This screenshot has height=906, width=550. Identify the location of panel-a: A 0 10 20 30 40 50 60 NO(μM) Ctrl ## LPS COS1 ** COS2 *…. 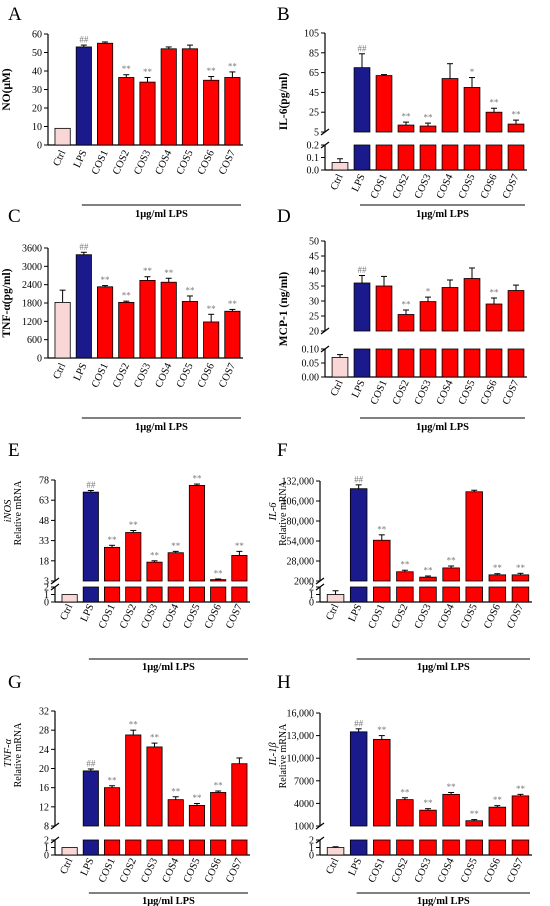
(122, 112).